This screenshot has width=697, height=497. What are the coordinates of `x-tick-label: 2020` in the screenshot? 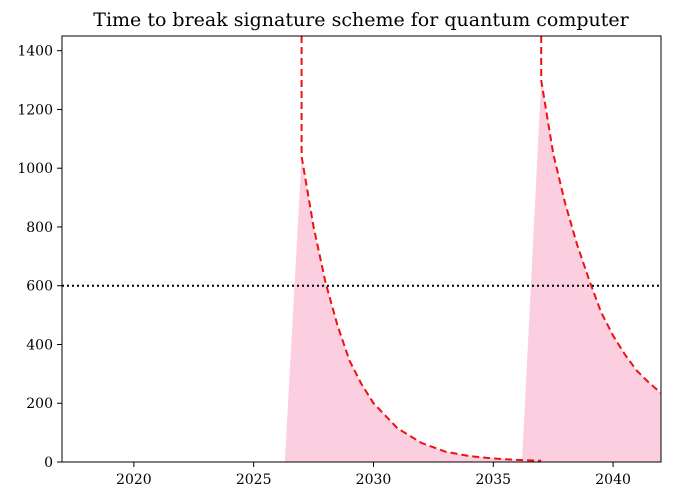 It's located at (134, 480).